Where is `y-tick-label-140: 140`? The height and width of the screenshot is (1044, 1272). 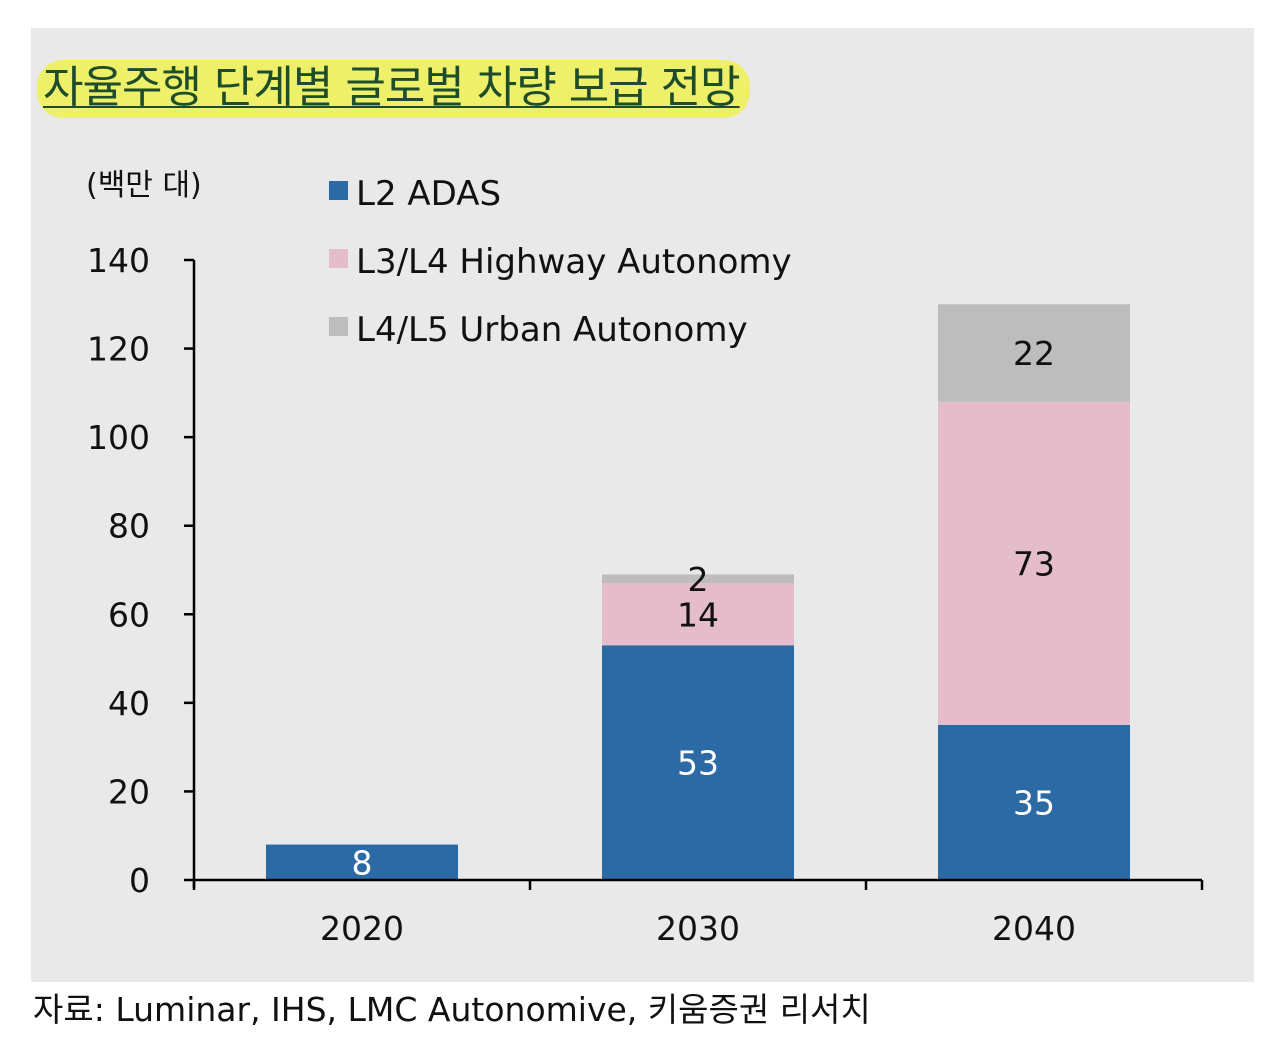 y-tick-label-140: 140 is located at coordinates (118, 260).